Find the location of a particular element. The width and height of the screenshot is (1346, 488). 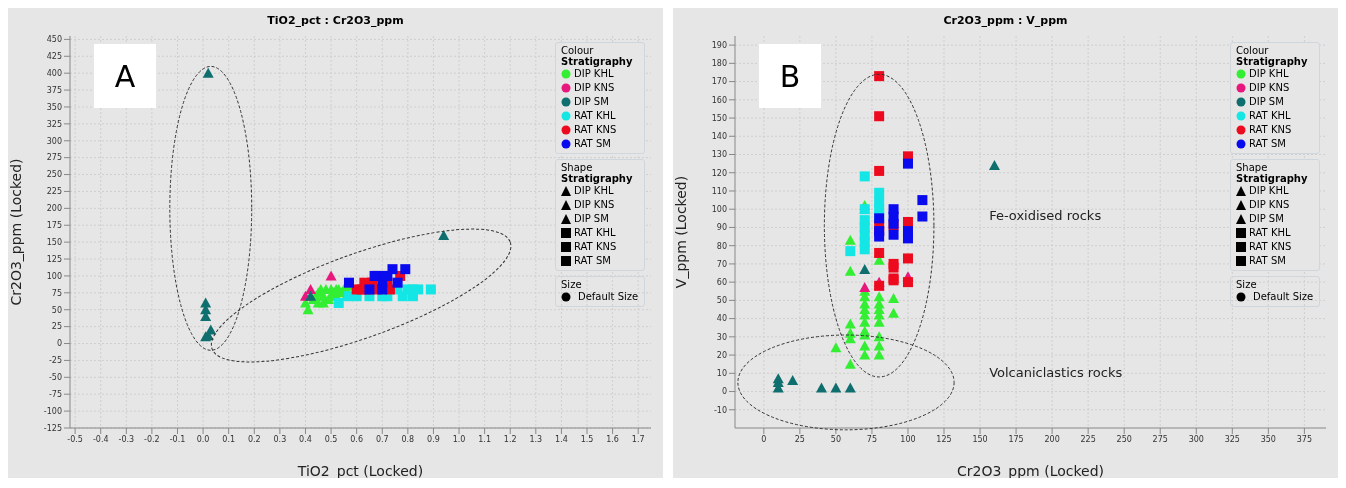

y-tick-label: 250 is located at coordinates (54, 175).